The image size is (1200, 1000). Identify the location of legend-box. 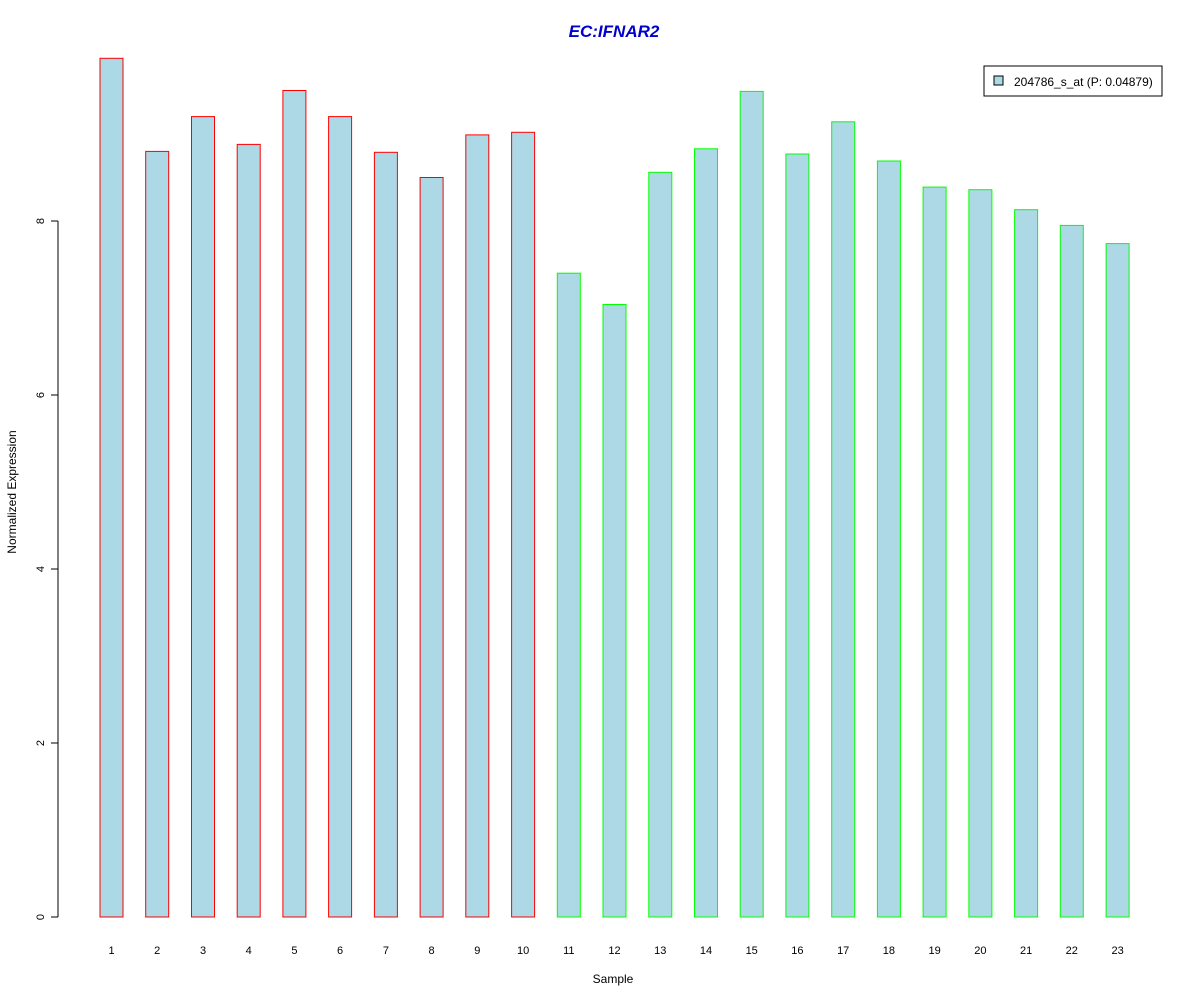
(1073, 81).